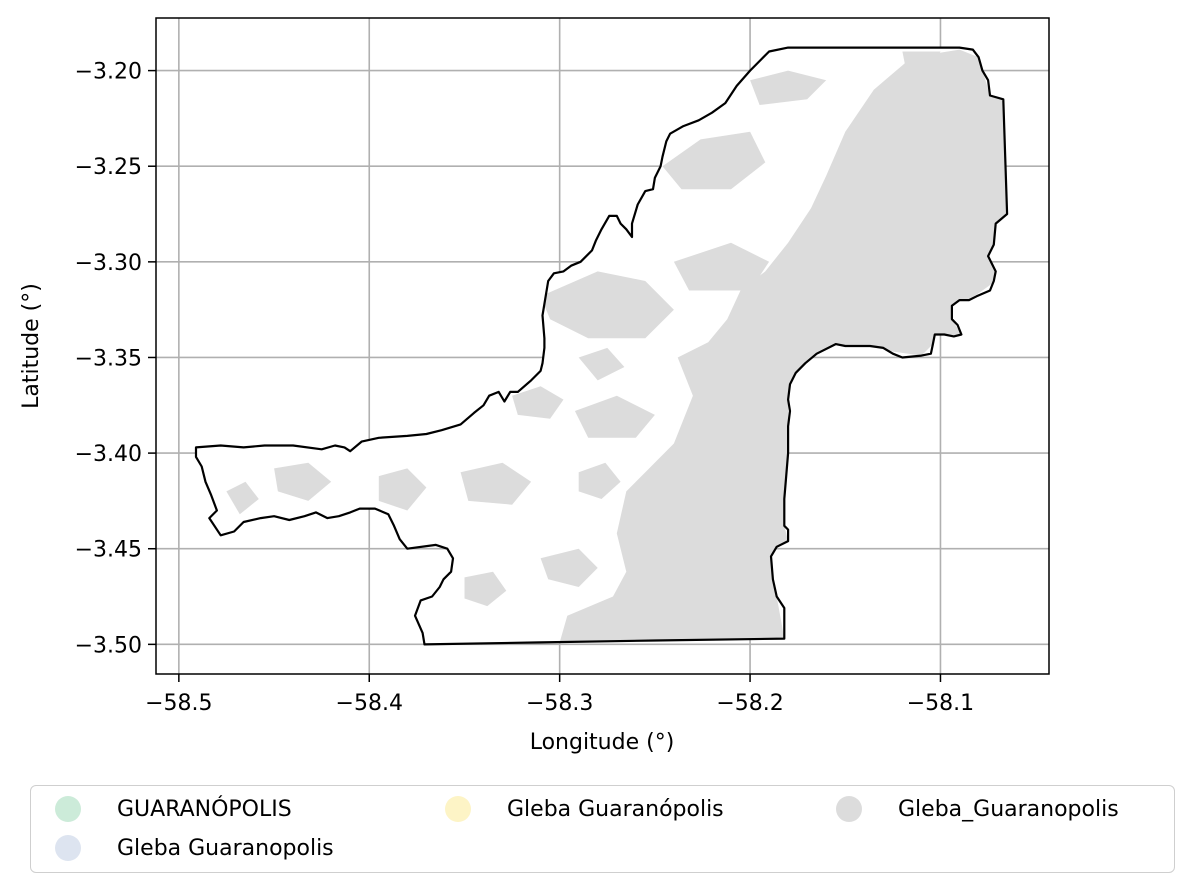 The width and height of the screenshot is (1194, 893). Describe the element at coordinates (1008, 809) in the screenshot. I see `legend-label: Gleba_Guaranopolis` at that location.